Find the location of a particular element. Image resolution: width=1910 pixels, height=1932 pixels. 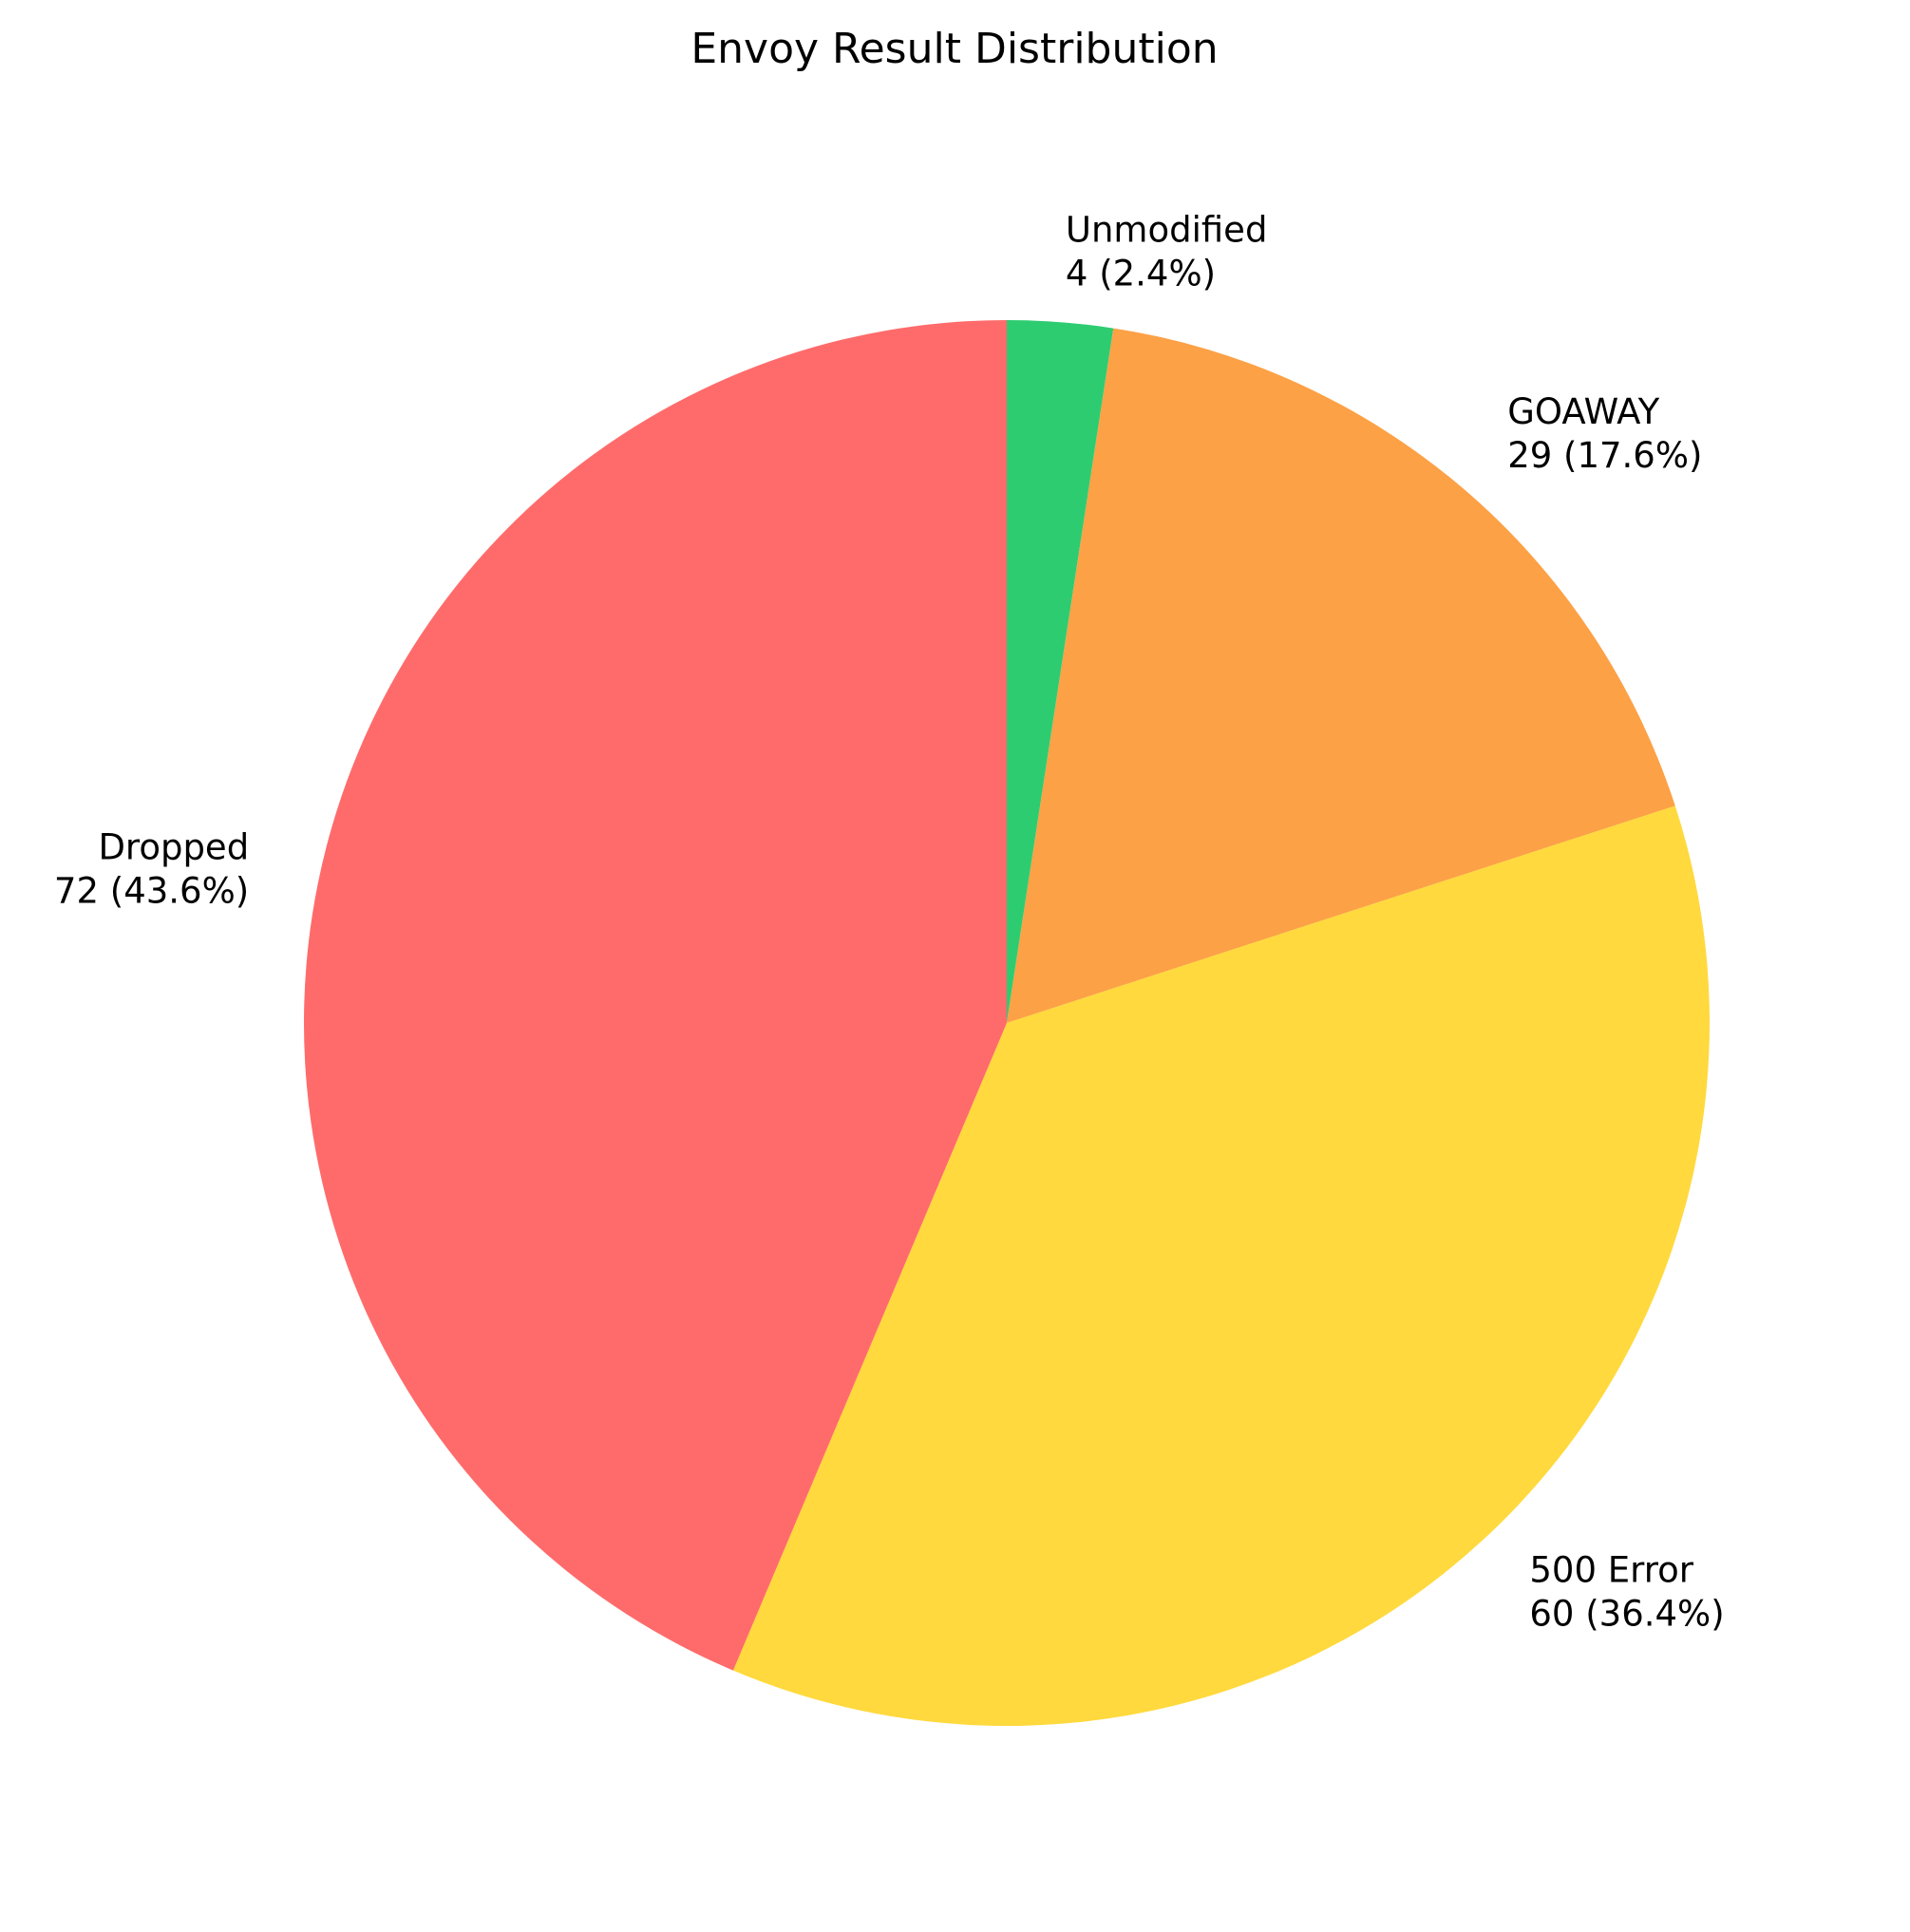

slice-label-name: Unmodified is located at coordinates (1167, 229).